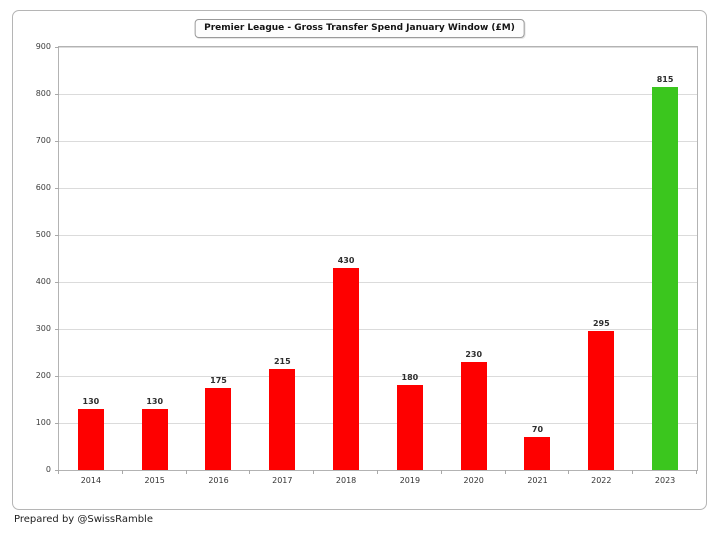 The width and height of the screenshot is (720, 533). What do you see at coordinates (601, 400) in the screenshot?
I see `bar-2022` at bounding box center [601, 400].